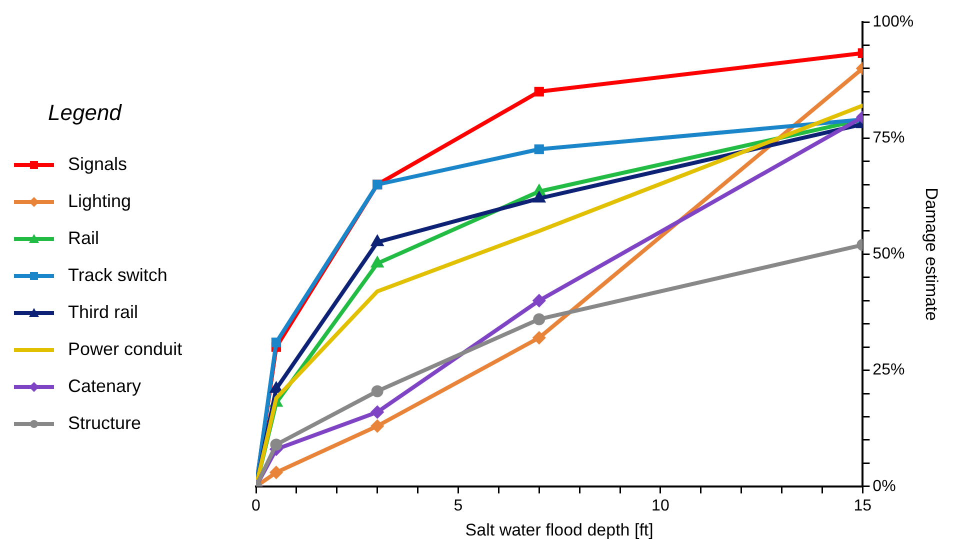  I want to click on y-tick-label: 100%, so click(893, 21).